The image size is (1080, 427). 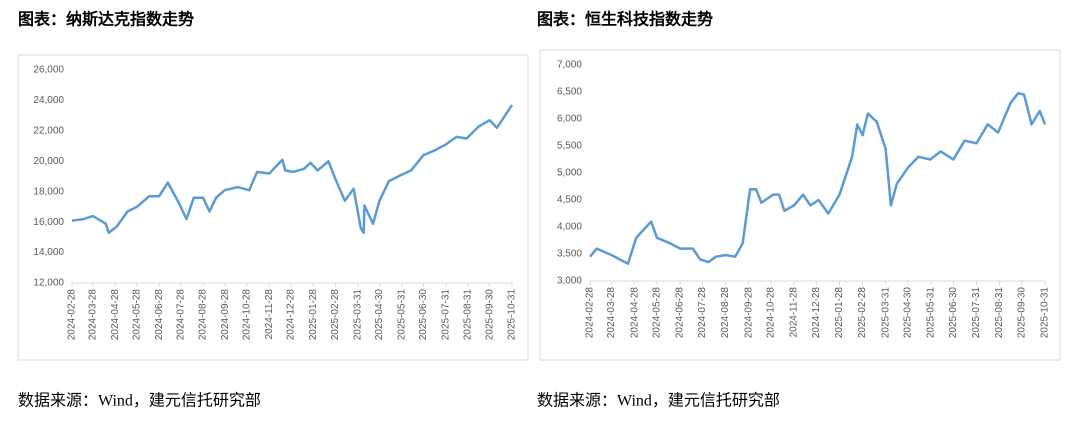 What do you see at coordinates (48, 283) in the screenshot?
I see `y-tick-label: 12,000` at bounding box center [48, 283].